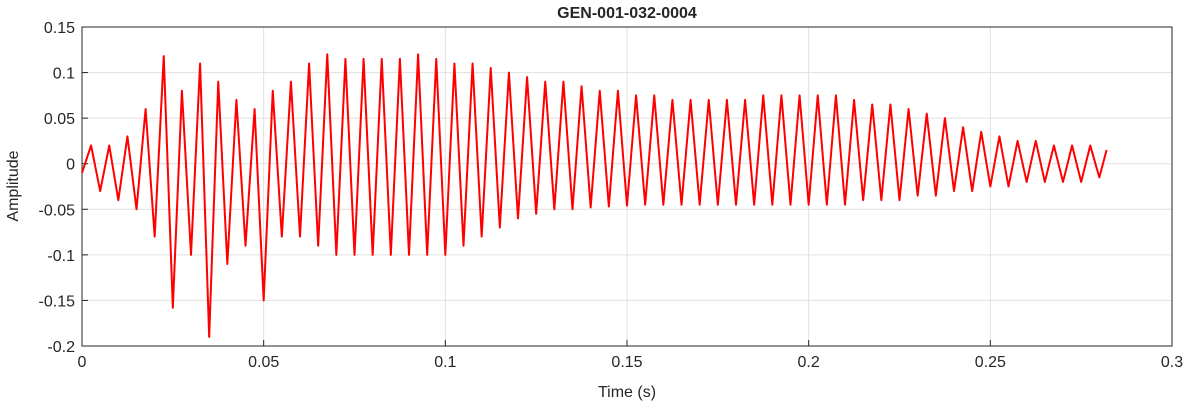 This screenshot has height=409, width=1188. I want to click on y-tick-label: -0.2, so click(61, 347).